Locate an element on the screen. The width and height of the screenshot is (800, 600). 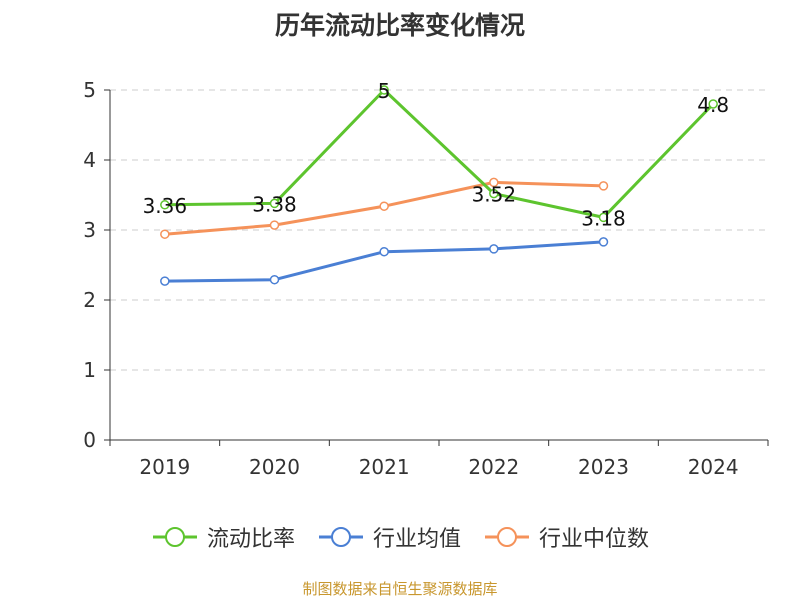
legend-item: 行业均值 is located at coordinates (389, 537).